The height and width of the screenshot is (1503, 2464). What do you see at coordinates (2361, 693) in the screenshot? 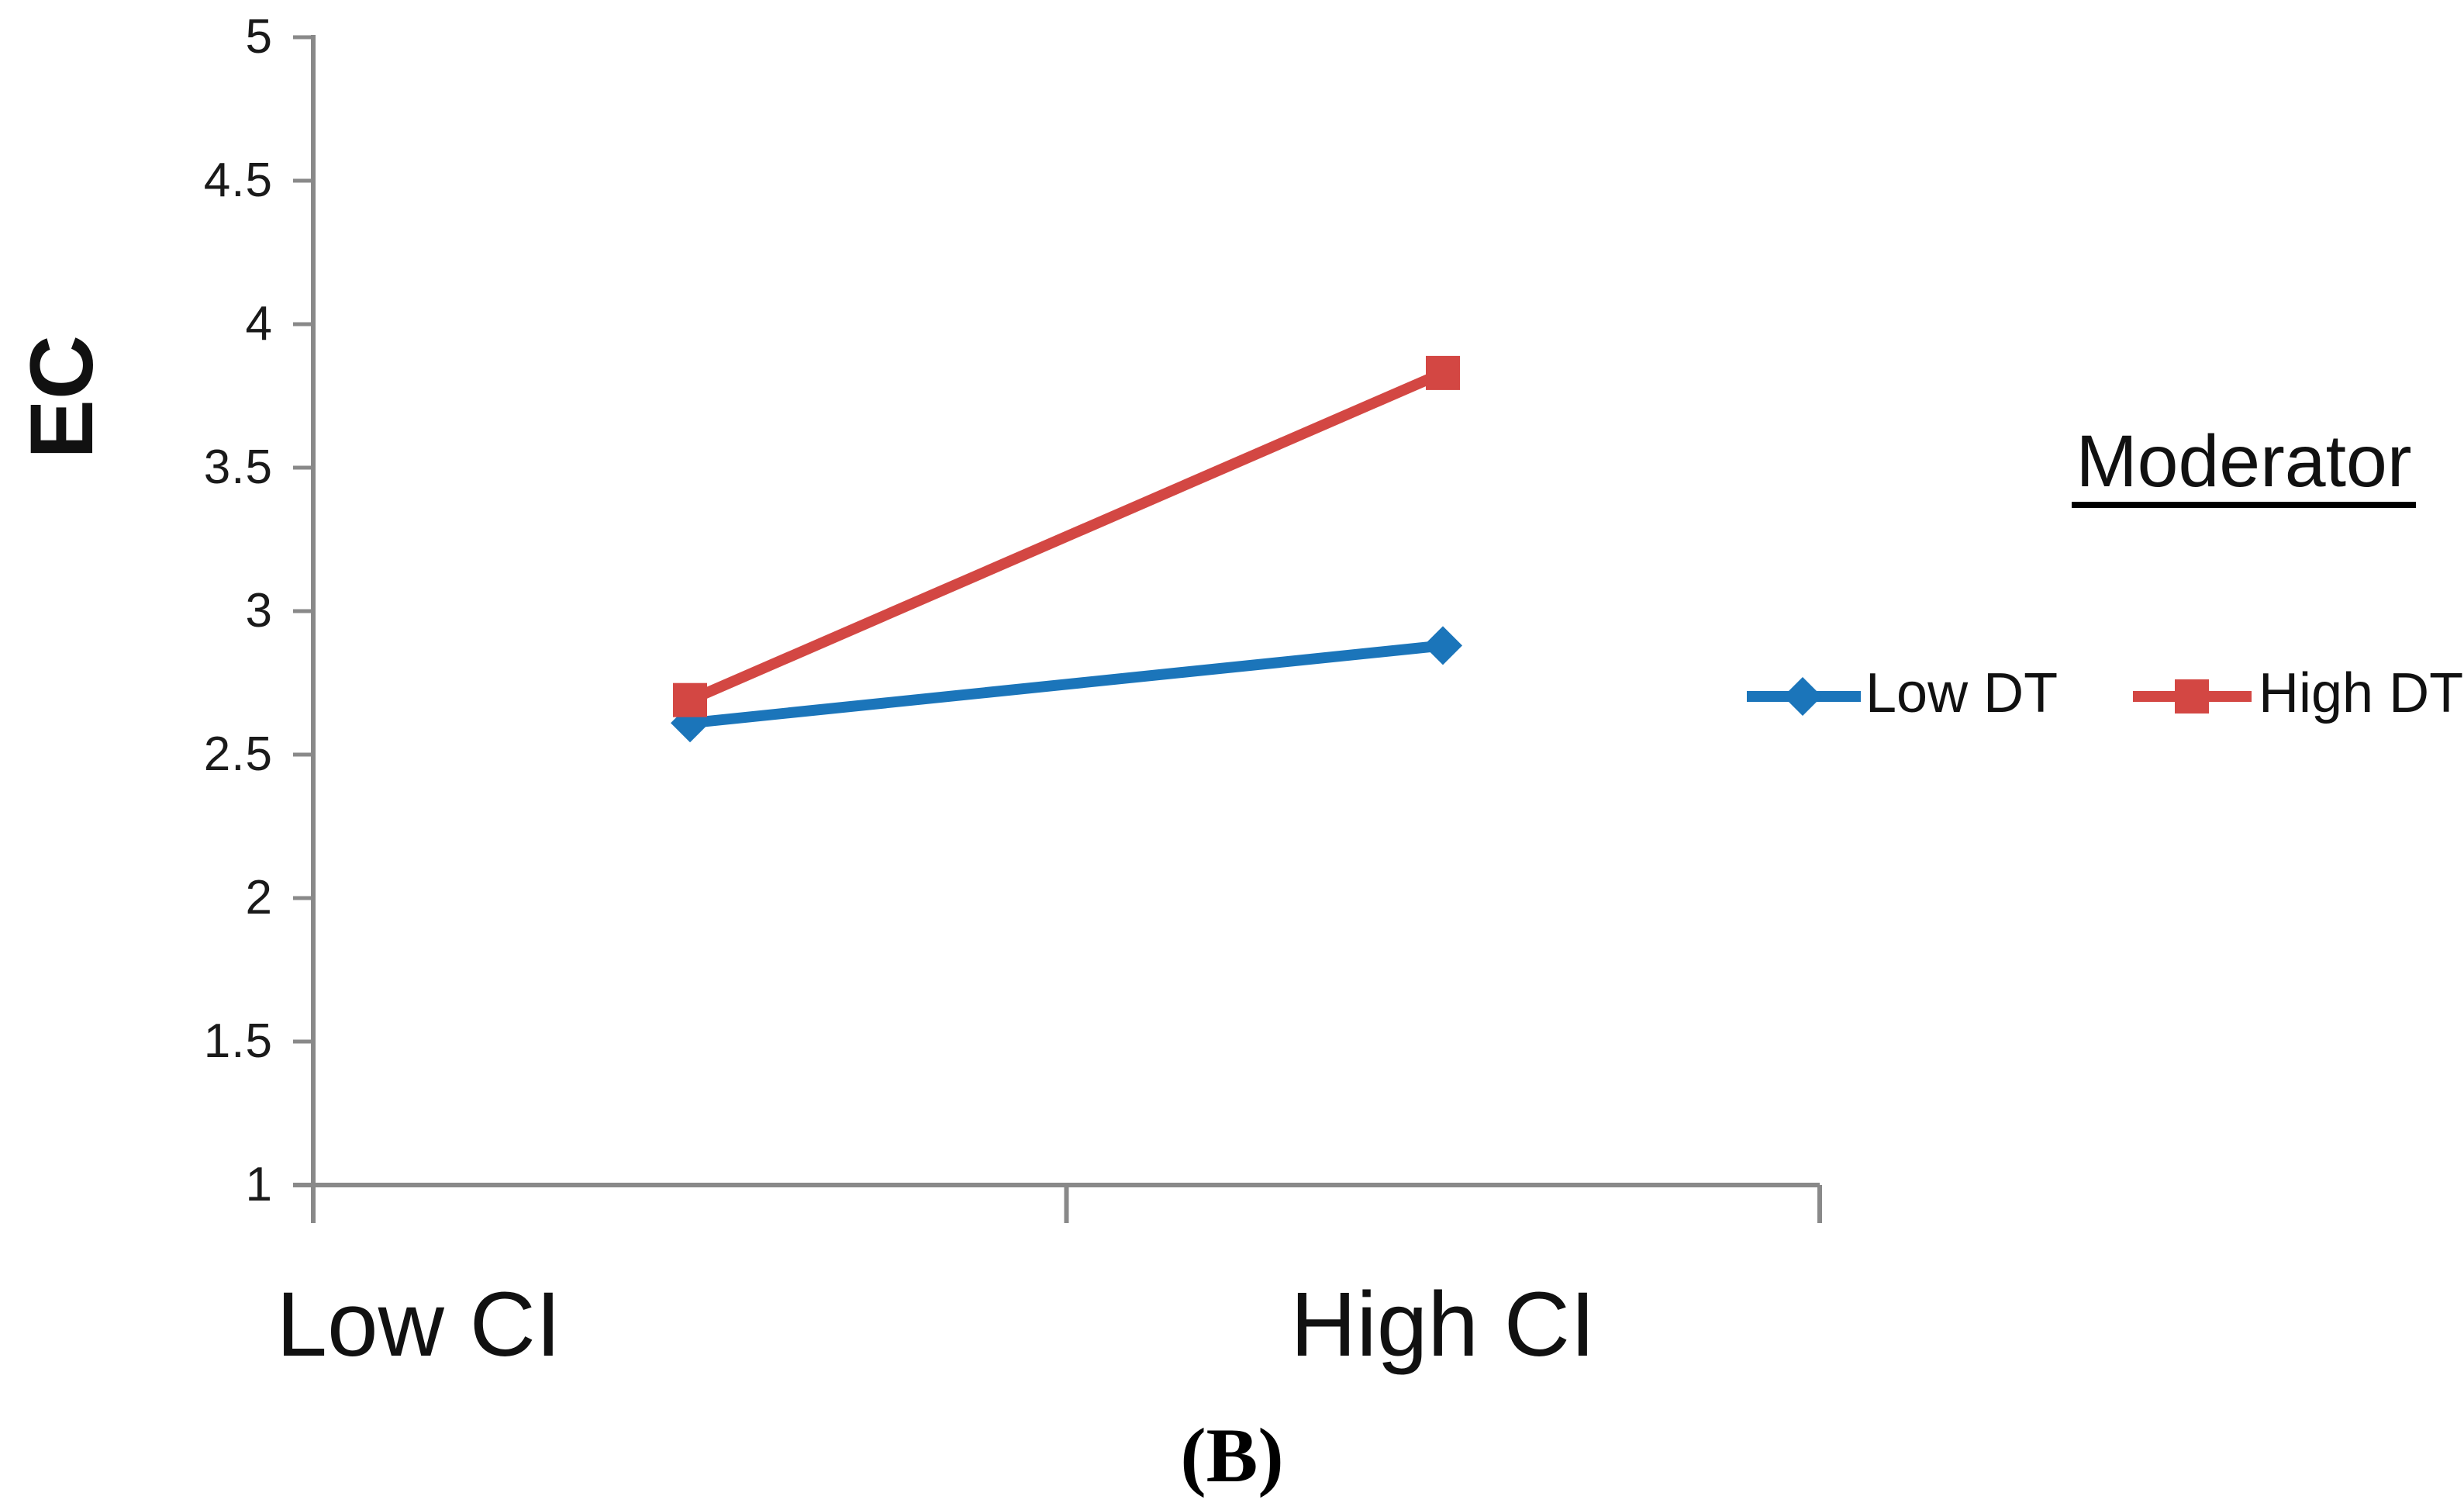
I see `legend-label-high-dt: High DT` at bounding box center [2361, 693].